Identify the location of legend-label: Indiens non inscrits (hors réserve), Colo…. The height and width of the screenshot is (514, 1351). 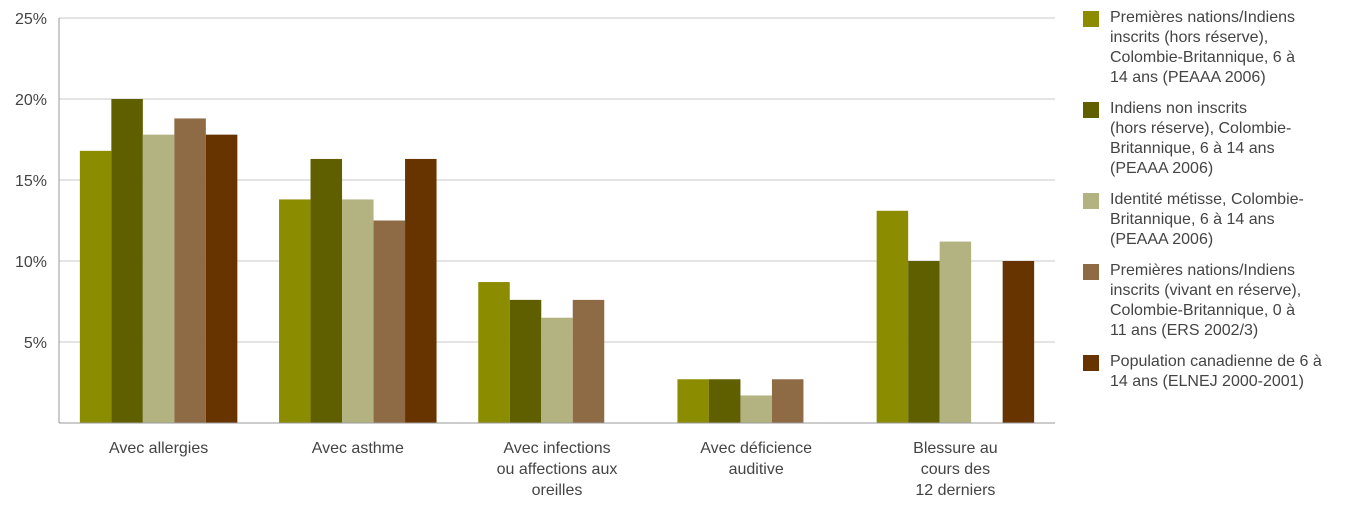
(1201, 138).